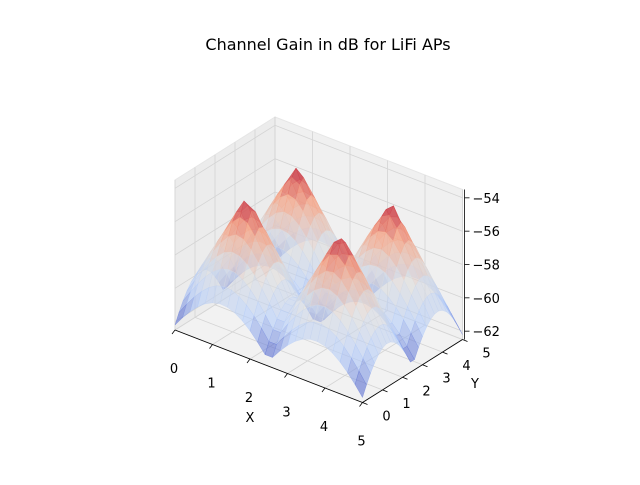 The height and width of the screenshot is (485, 640). What do you see at coordinates (174, 369) in the screenshot?
I see `x-tick-label: 0` at bounding box center [174, 369].